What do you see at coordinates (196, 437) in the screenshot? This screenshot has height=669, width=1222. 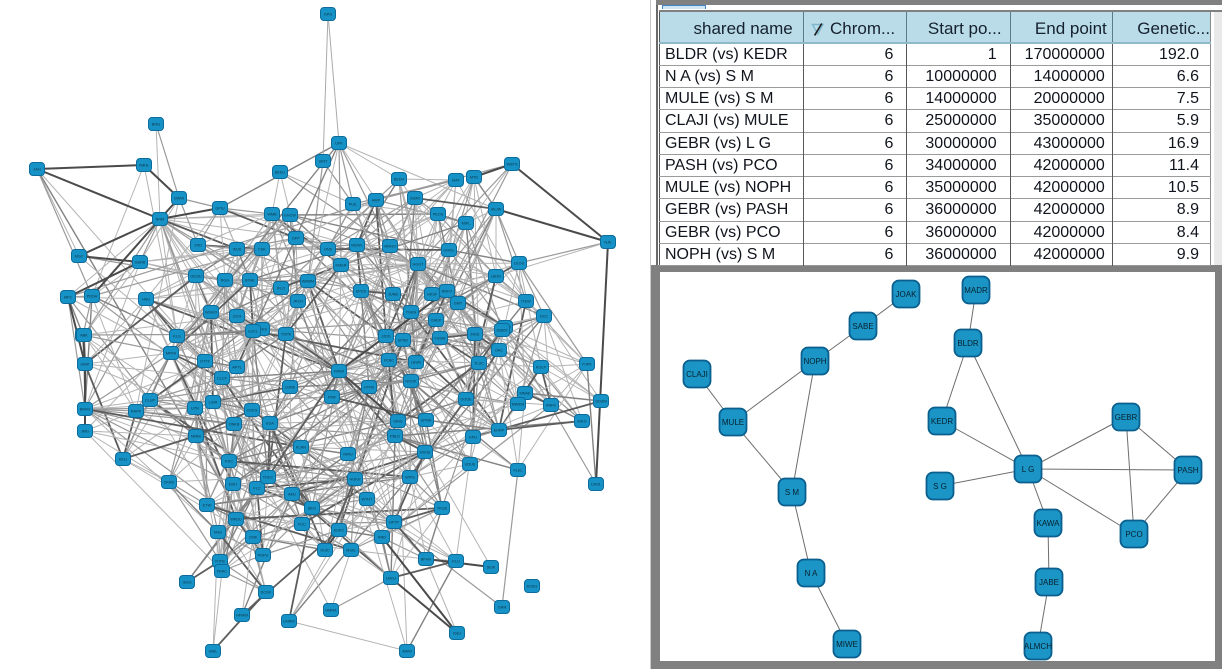 I see `svg-text: MMBI` at bounding box center [196, 437].